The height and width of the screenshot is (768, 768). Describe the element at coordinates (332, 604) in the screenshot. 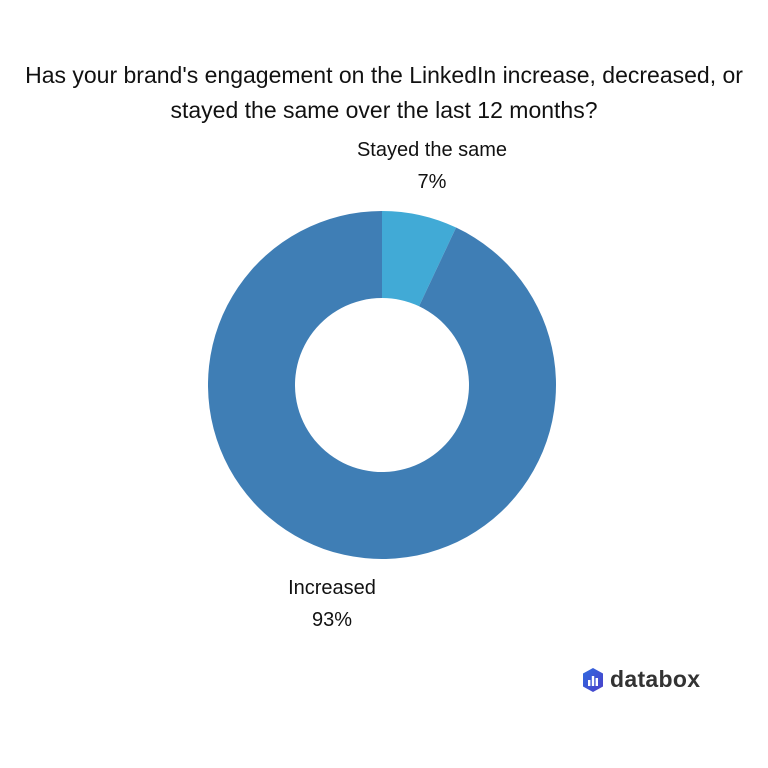

I see `slice-label-increased: Increased 93%` at that location.